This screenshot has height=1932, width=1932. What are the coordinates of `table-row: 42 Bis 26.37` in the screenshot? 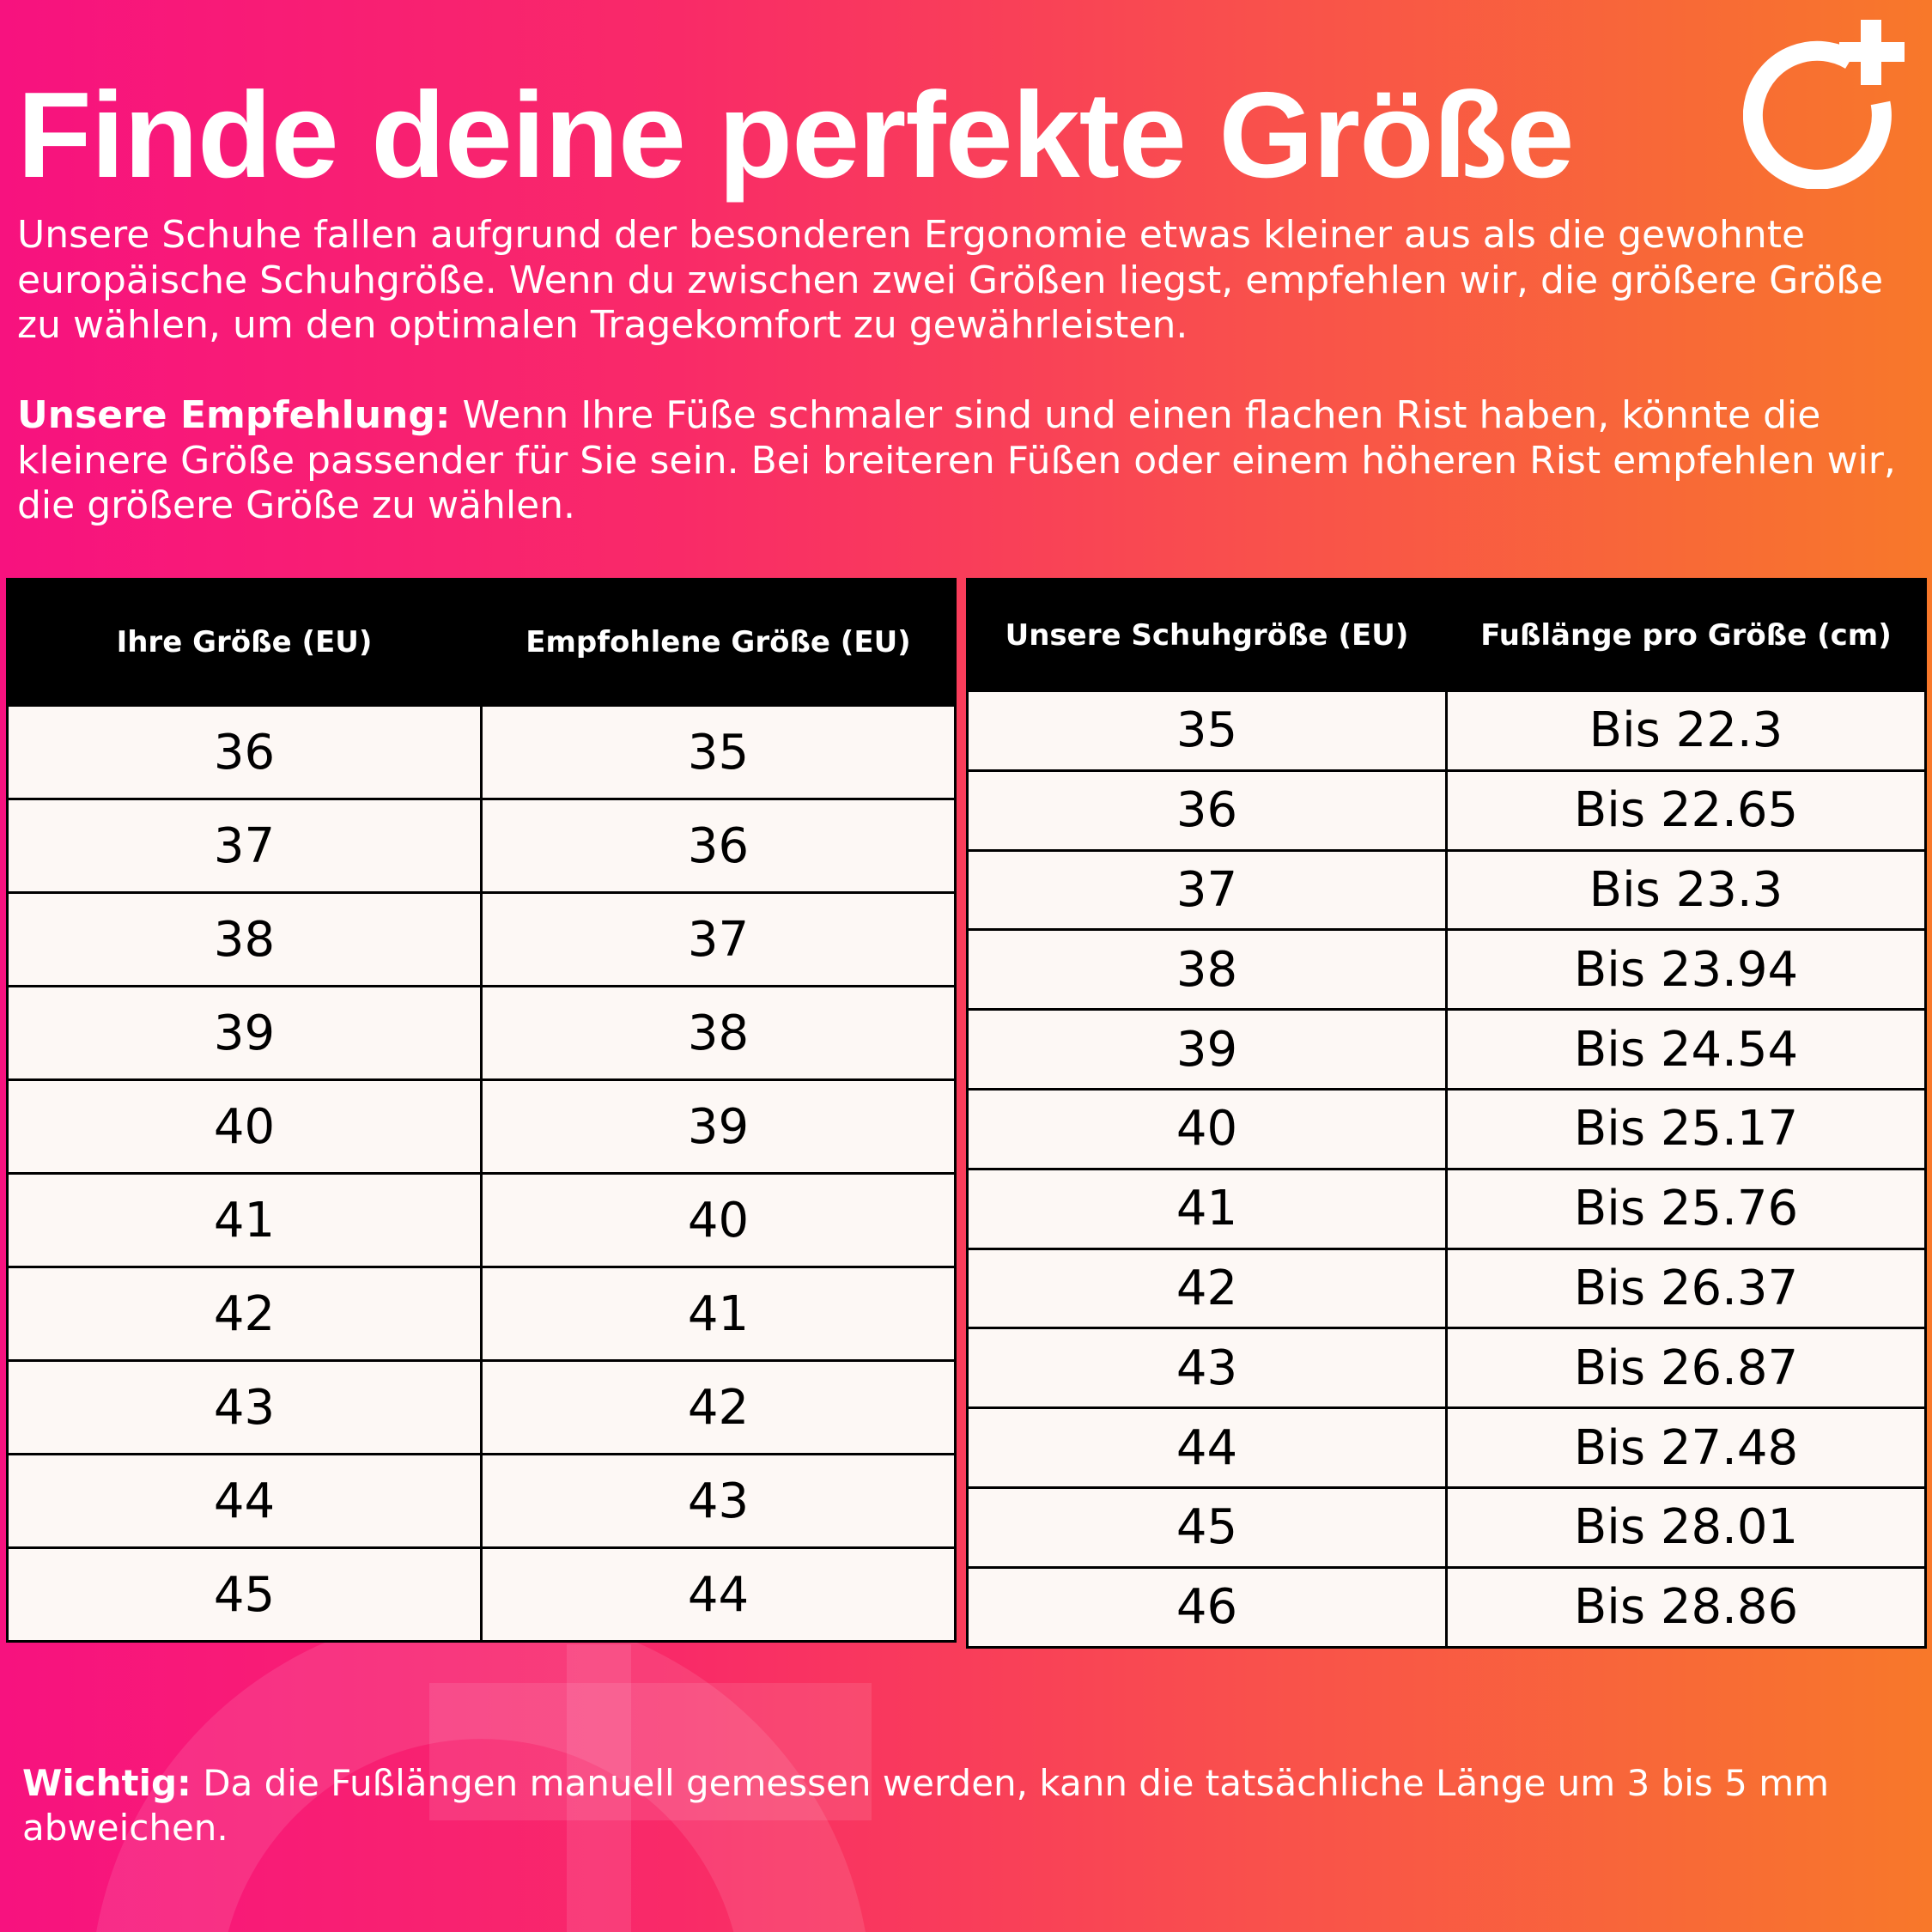 It's located at (1447, 1288).